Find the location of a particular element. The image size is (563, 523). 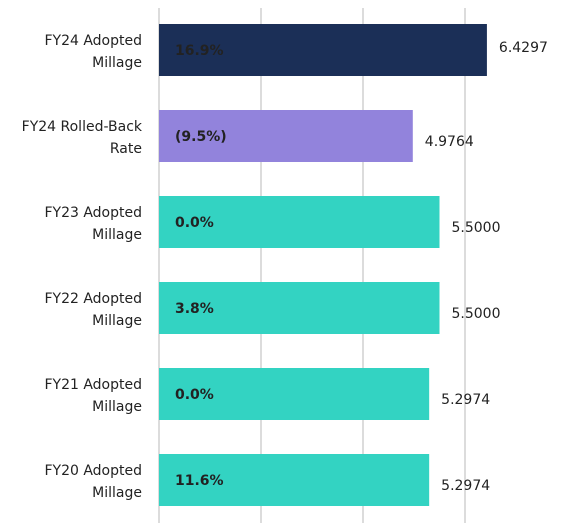

category-label: FY20 Adopted Millage is located at coordinates (93, 482).